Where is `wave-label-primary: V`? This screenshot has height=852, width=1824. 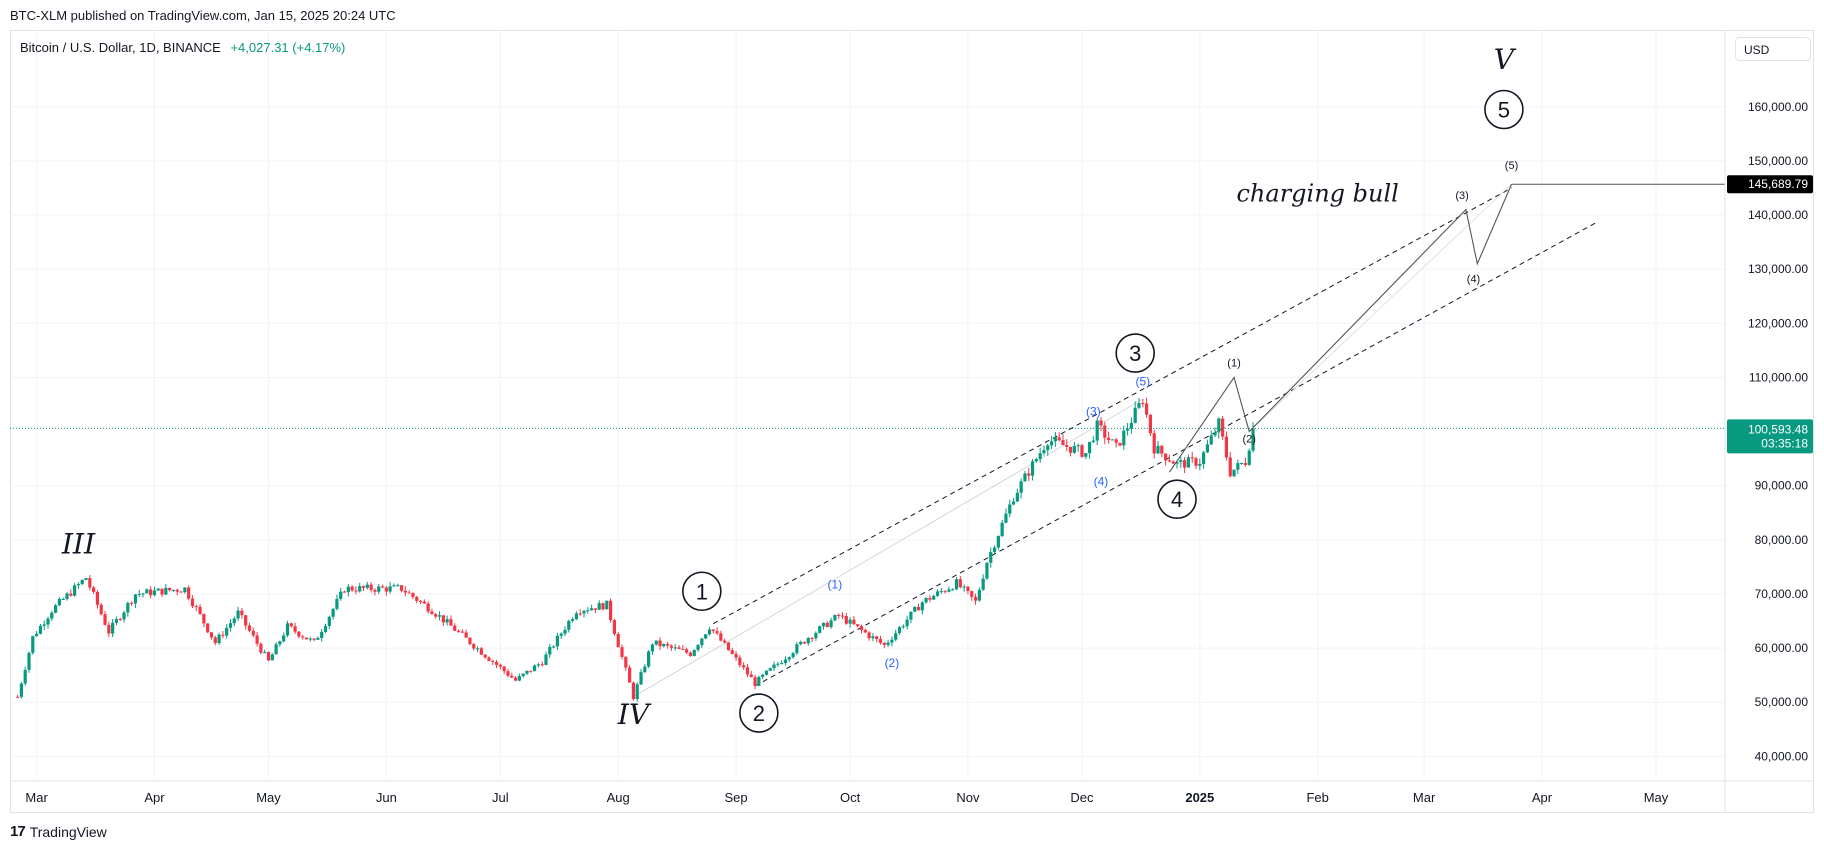 wave-label-primary: V is located at coordinates (1505, 59).